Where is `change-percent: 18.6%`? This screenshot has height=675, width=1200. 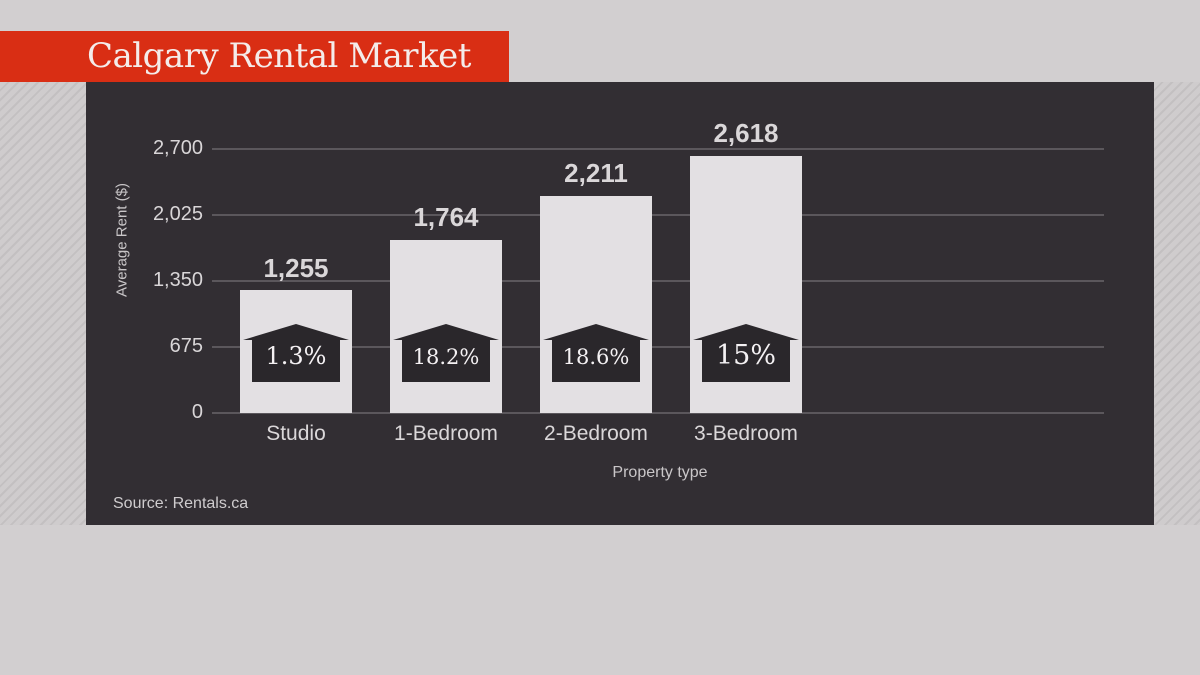 change-percent: 18.6% is located at coordinates (596, 357).